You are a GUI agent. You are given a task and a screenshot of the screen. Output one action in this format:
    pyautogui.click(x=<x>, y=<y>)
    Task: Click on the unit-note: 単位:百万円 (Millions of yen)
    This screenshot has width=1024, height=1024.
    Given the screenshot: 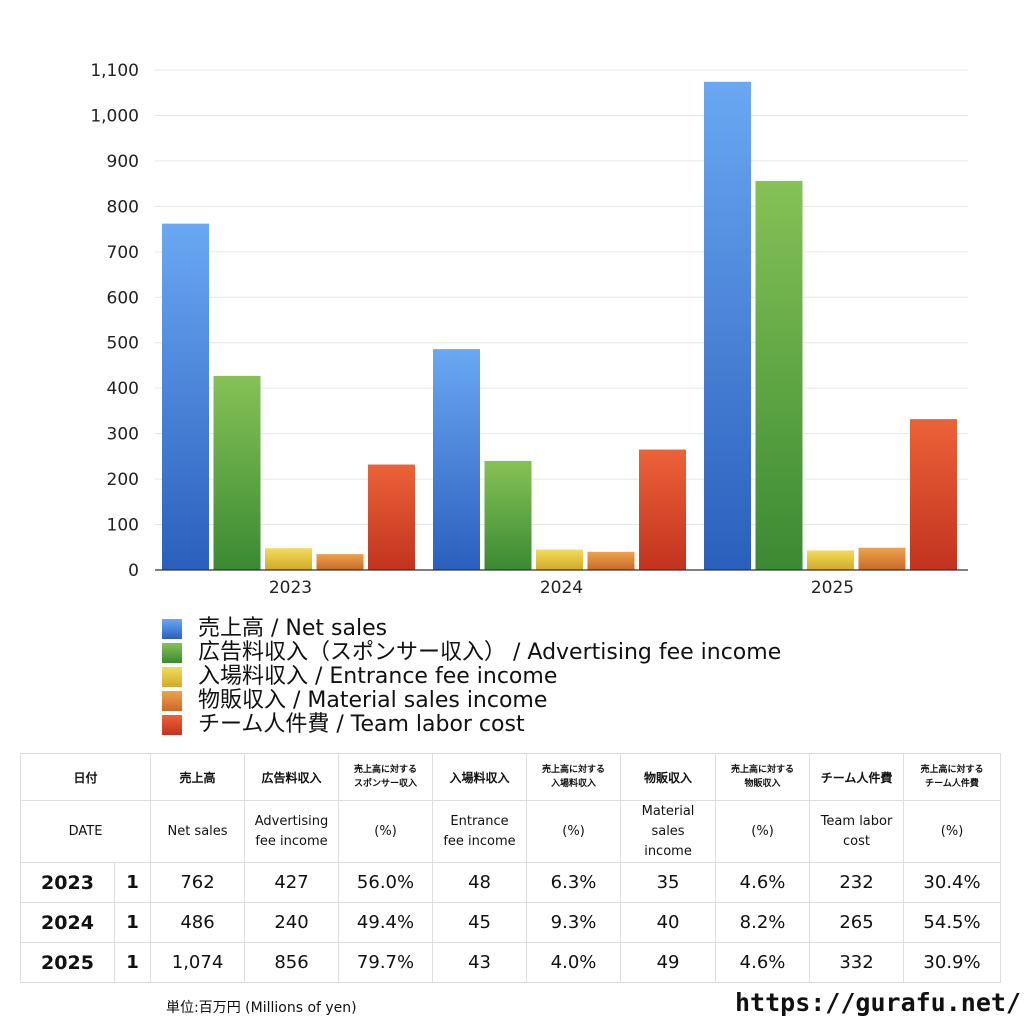 What is the action you would take?
    pyautogui.click(x=261, y=1008)
    